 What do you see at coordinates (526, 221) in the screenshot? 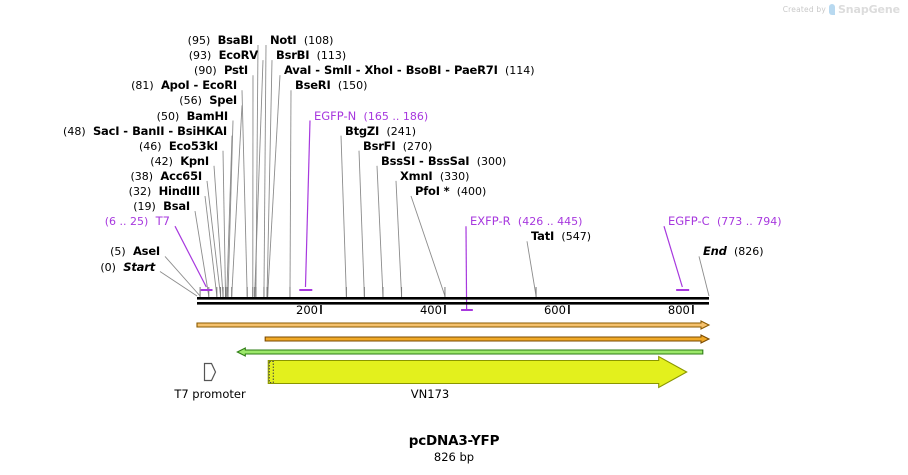
I see `annotation-label-exfpr: EXFP-R (426 .. 445)` at bounding box center [526, 221].